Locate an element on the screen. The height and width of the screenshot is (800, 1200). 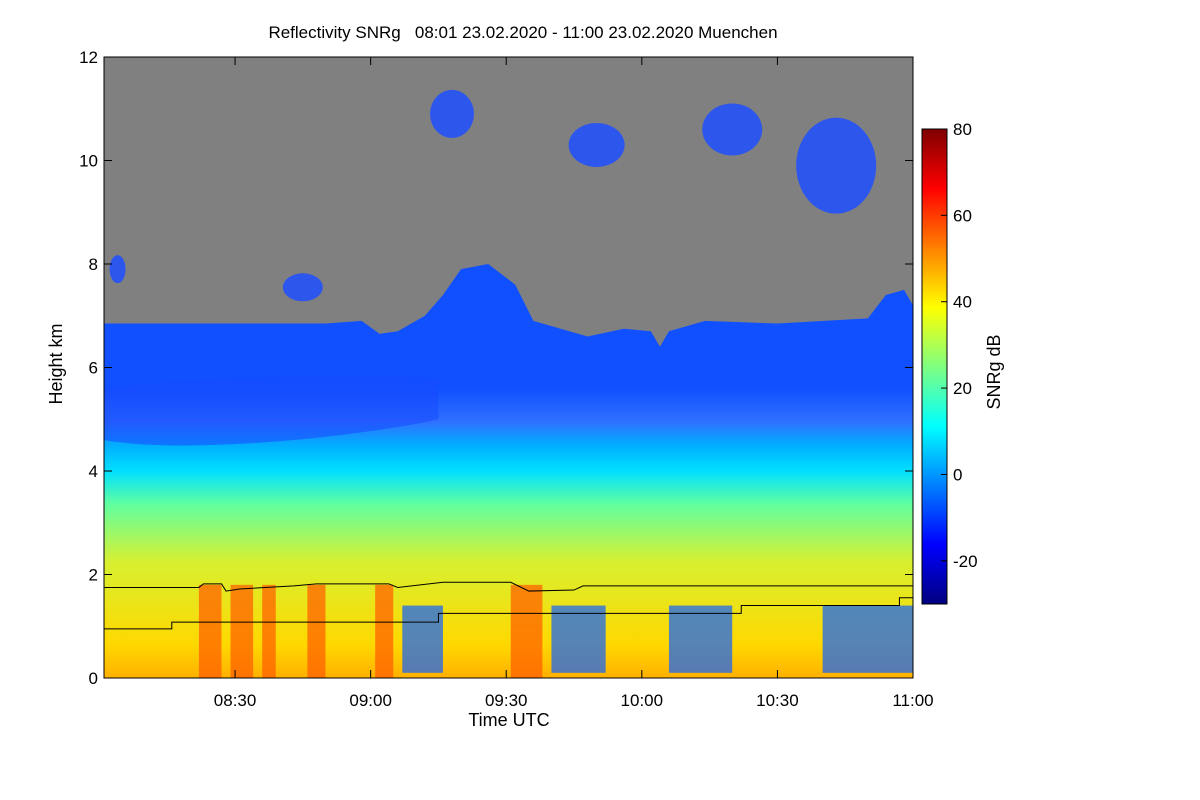
y-tick-label: 0 is located at coordinates (93, 678).